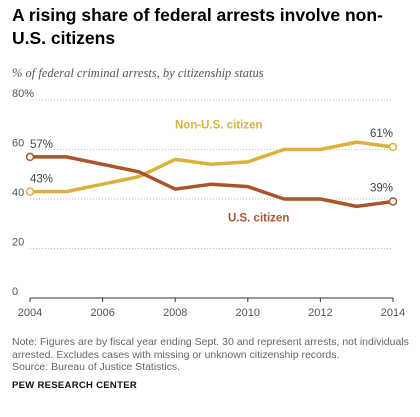  What do you see at coordinates (320, 313) in the screenshot?
I see `x-tick-label-2012: 2012` at bounding box center [320, 313].